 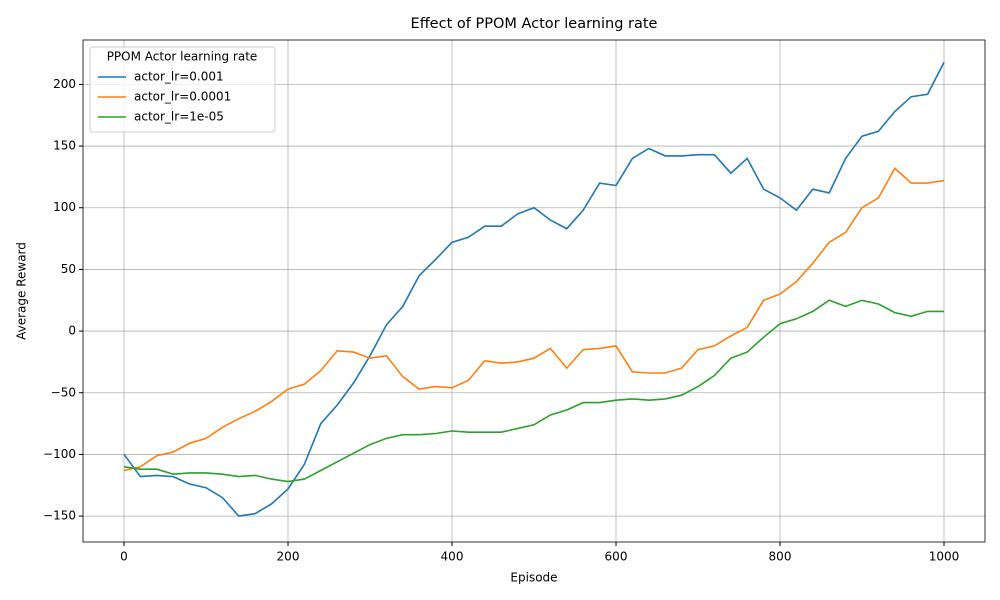 What do you see at coordinates (452, 557) in the screenshot?
I see `x-tick-label: 400` at bounding box center [452, 557].